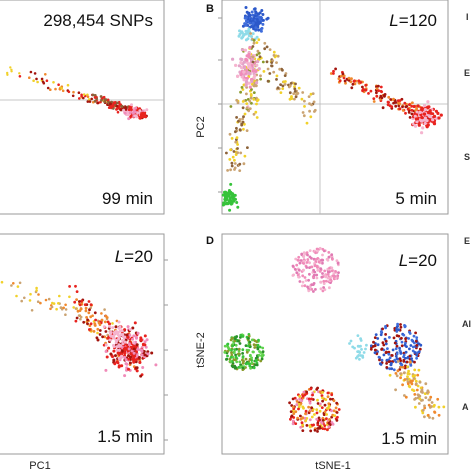 This screenshot has height=474, width=474. What do you see at coordinates (465, 407) in the screenshot?
I see `side-label-6: A` at bounding box center [465, 407].